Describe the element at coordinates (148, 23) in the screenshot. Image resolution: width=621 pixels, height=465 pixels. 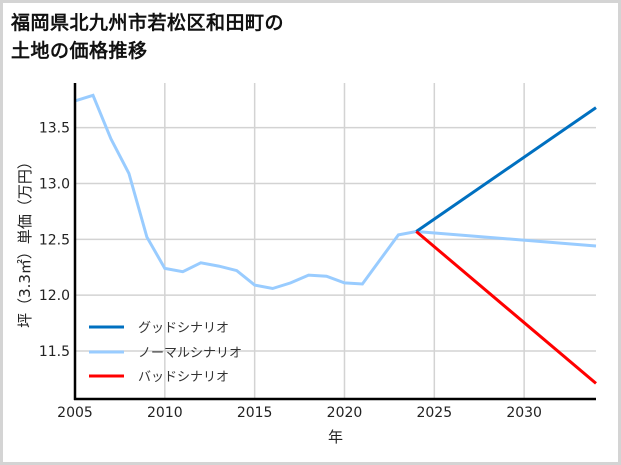
I see `chart-title-line-1: 福岡県北九州市若松区和田町の` at that location.